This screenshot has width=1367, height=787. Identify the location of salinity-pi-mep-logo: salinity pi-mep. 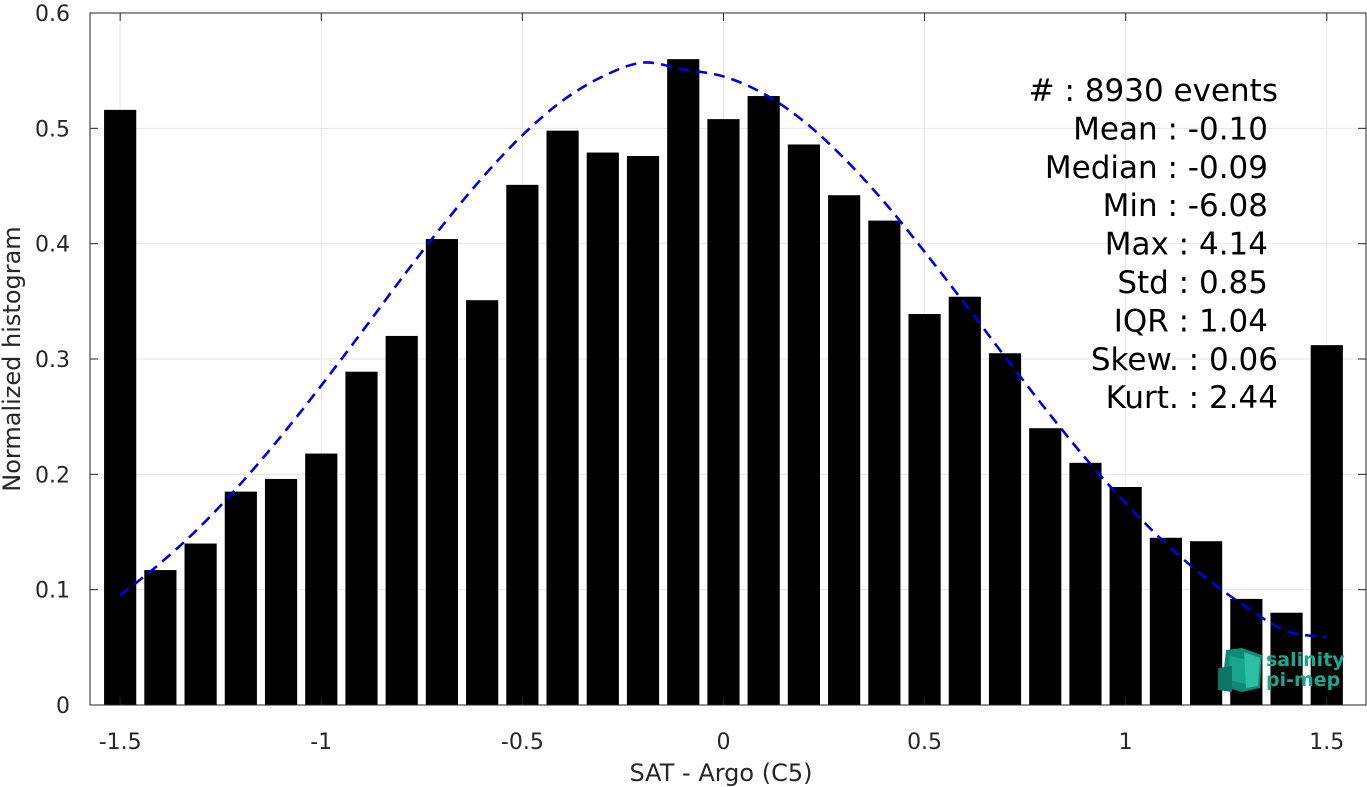
(1281, 670).